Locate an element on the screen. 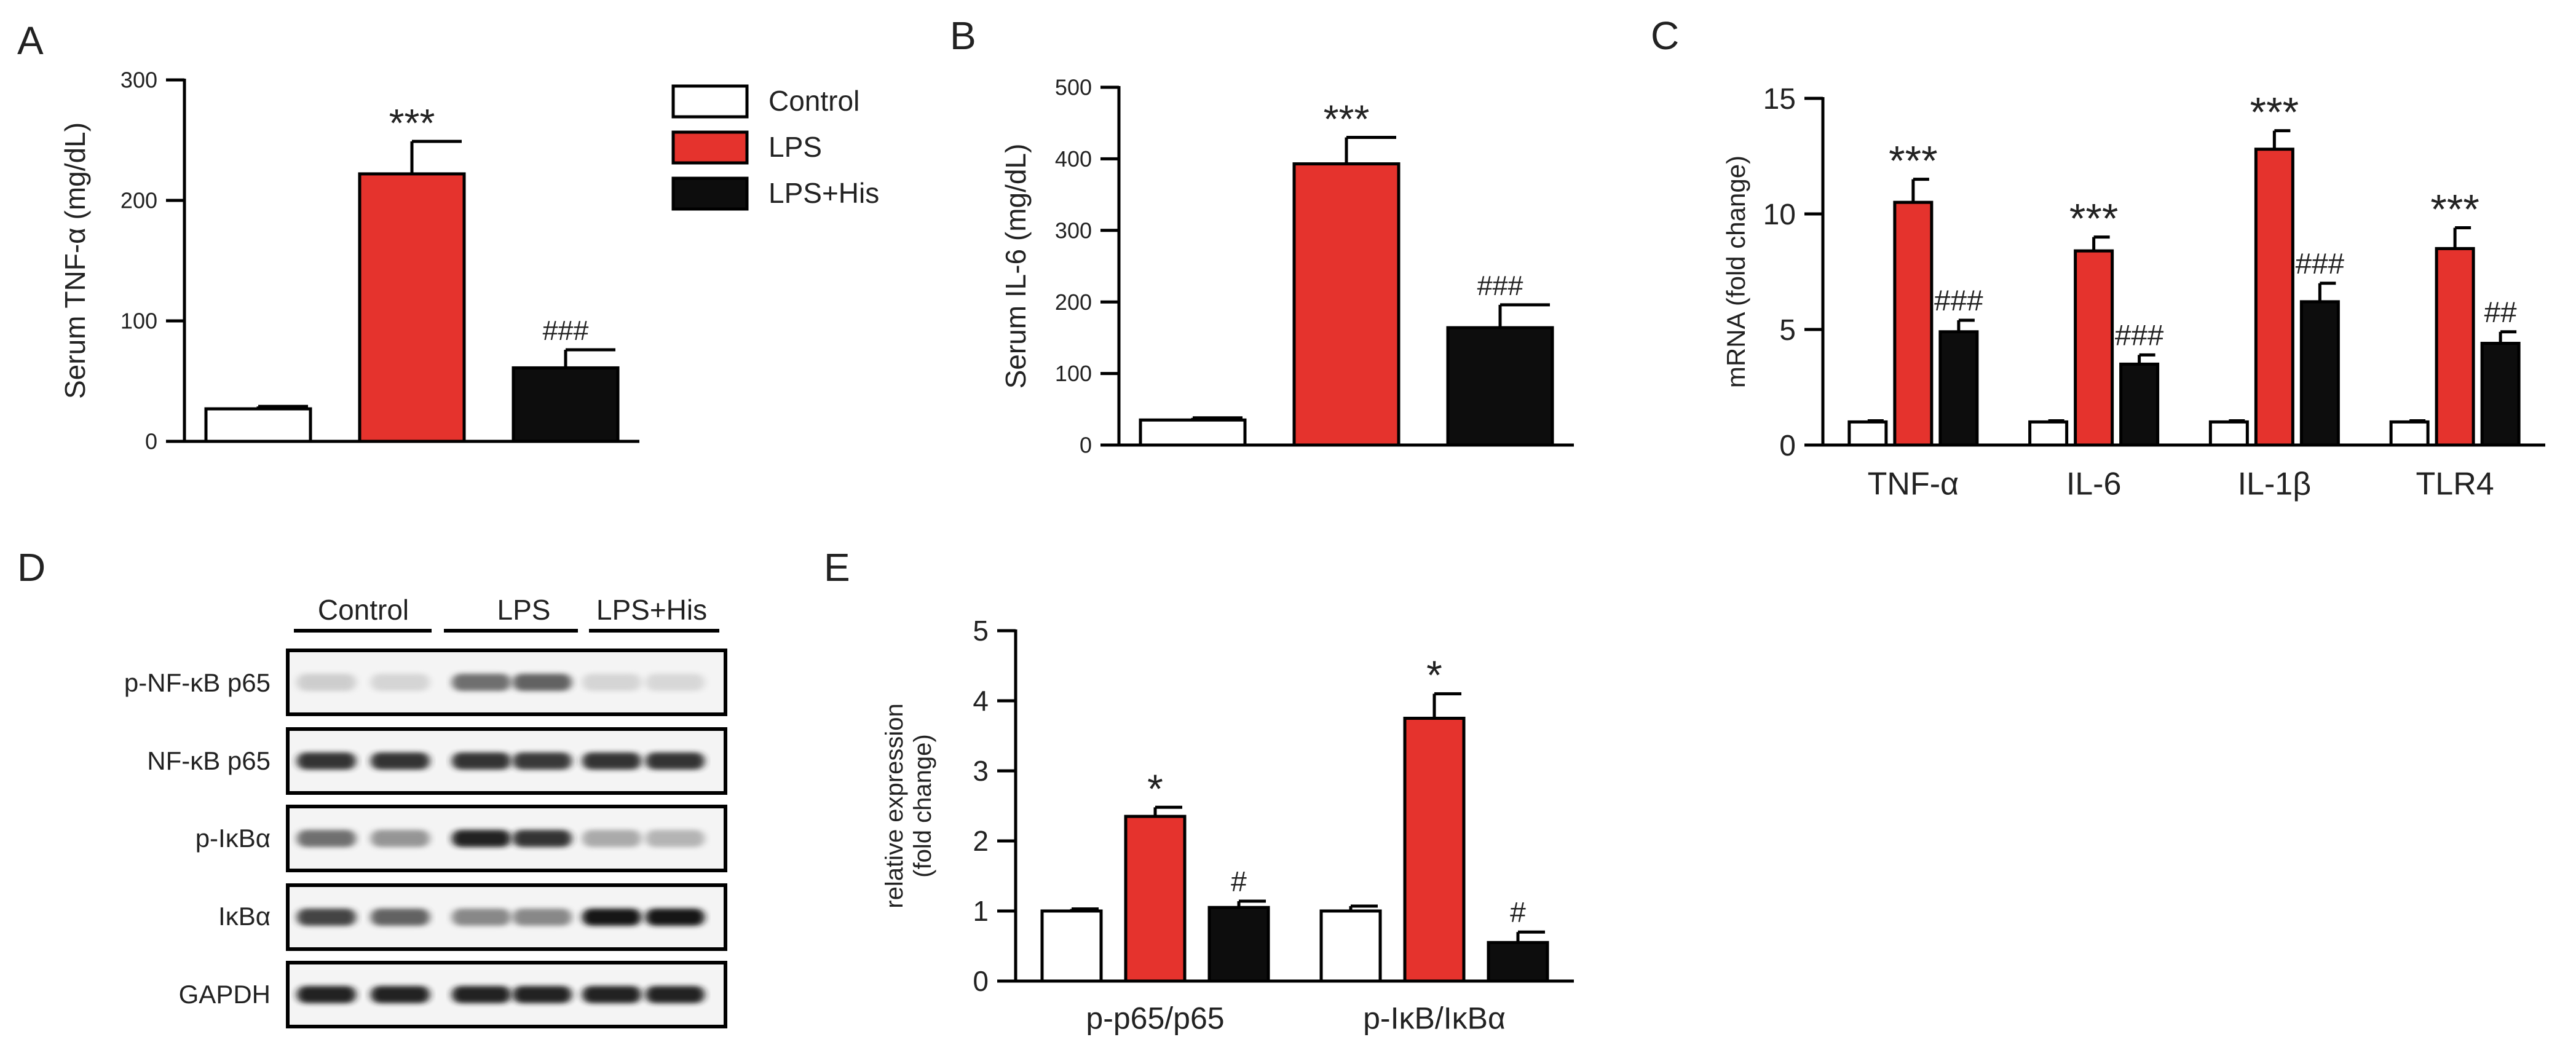  chart-a-ylabel: Serum TNF-α (mg/dL) is located at coordinates (75, 260).